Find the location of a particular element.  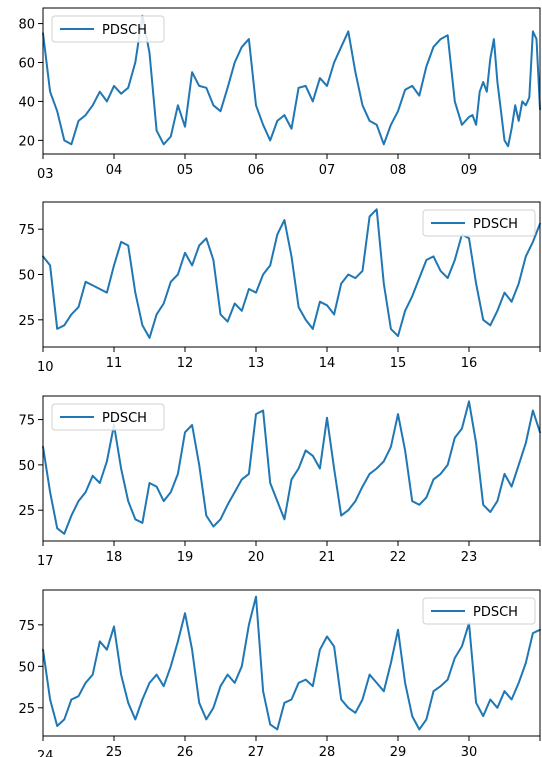

y-tick-label: 80 is located at coordinates (26, 25).